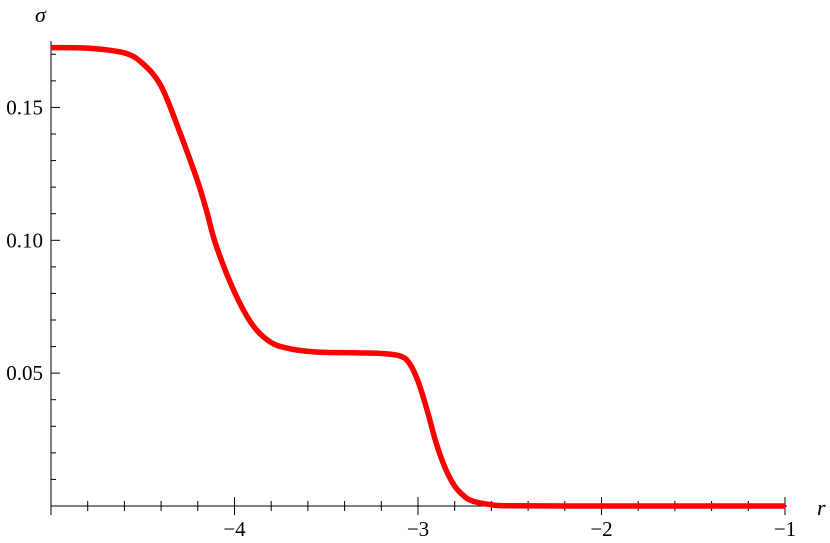 The image size is (830, 543). What do you see at coordinates (785, 529) in the screenshot?
I see `x-tick-label: −1` at bounding box center [785, 529].